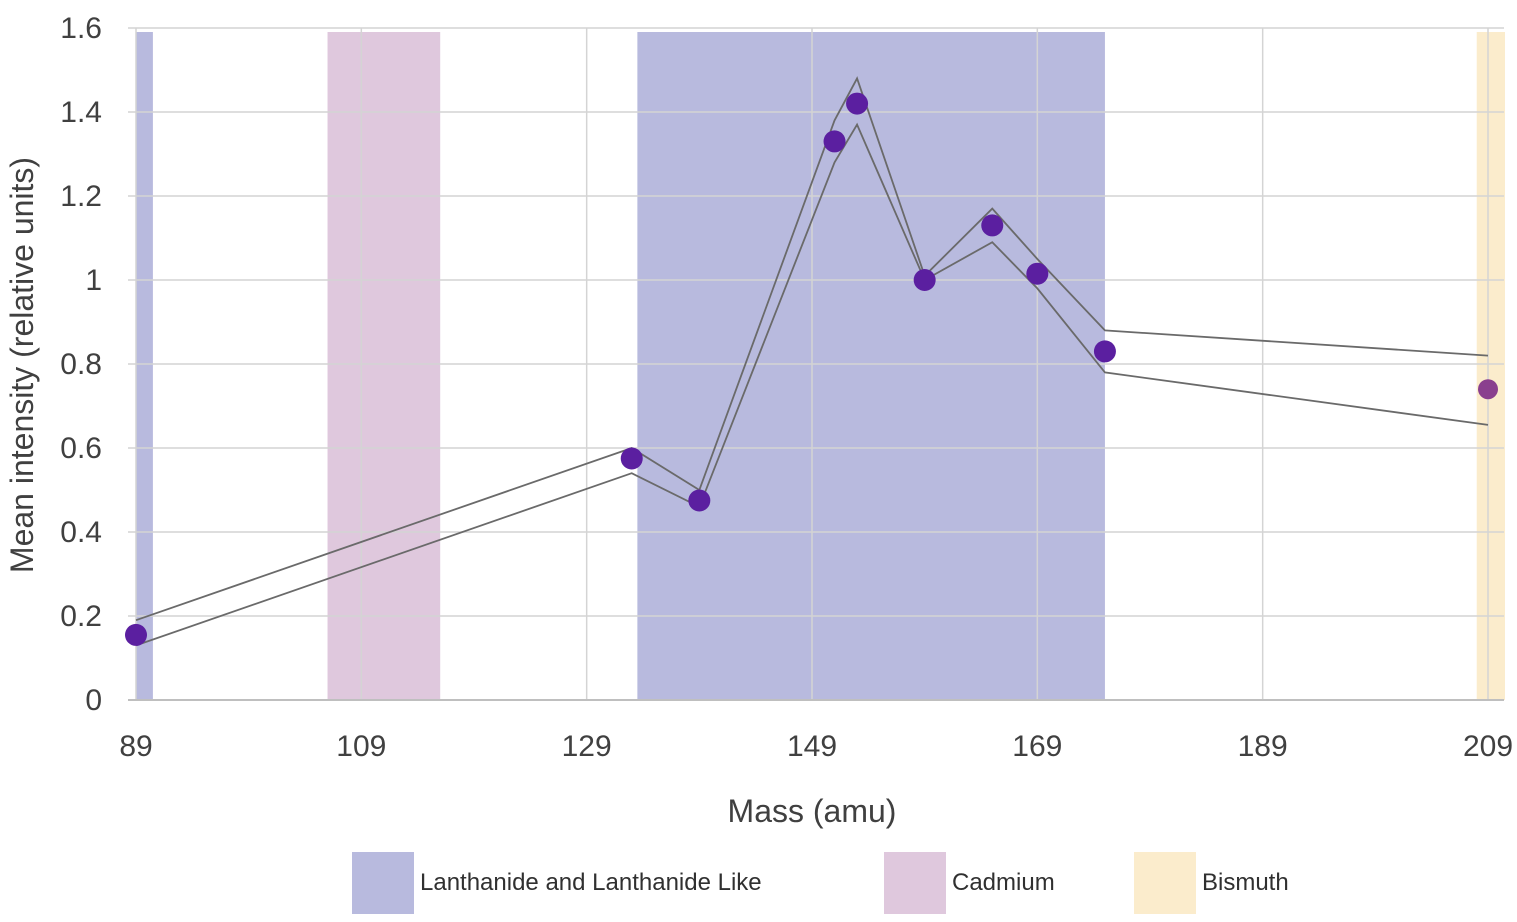  I want to click on x-tick-label-3: 149, so click(812, 746).